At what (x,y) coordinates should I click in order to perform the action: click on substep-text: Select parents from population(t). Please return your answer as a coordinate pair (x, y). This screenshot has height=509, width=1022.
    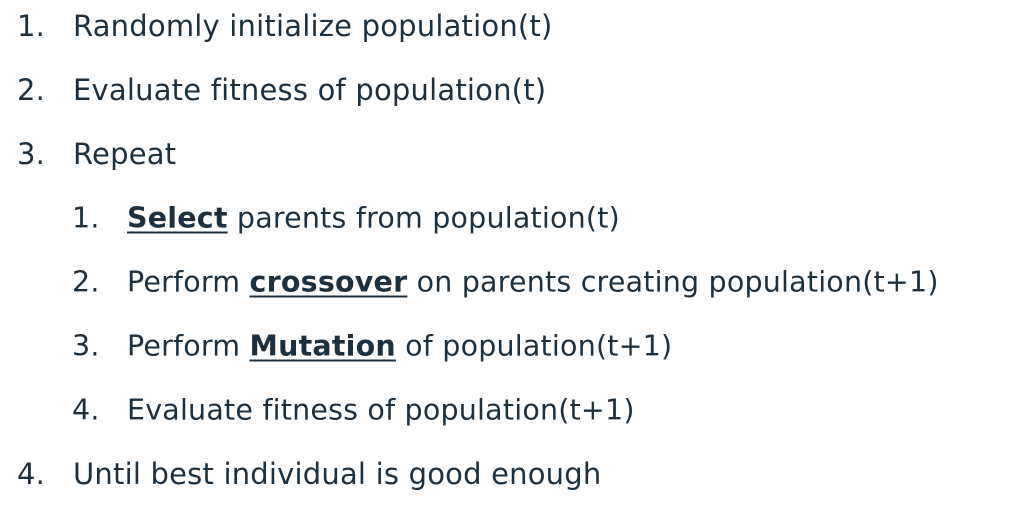
    Looking at the image, I should click on (373, 218).